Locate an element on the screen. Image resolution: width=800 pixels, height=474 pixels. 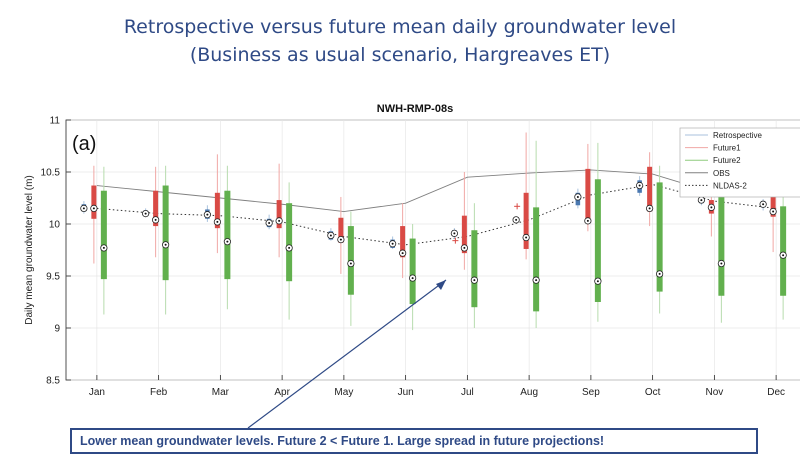
future2-box-may is located at coordinates (351, 268).